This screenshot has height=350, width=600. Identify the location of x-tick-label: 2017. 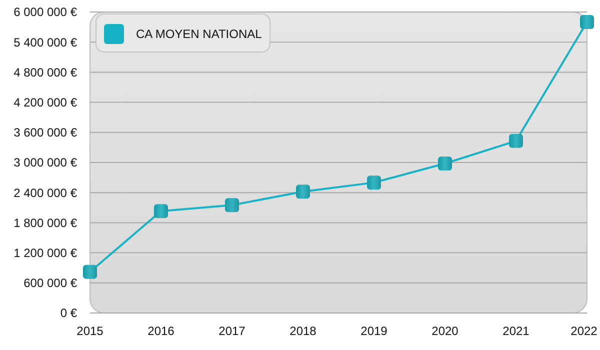
(232, 331).